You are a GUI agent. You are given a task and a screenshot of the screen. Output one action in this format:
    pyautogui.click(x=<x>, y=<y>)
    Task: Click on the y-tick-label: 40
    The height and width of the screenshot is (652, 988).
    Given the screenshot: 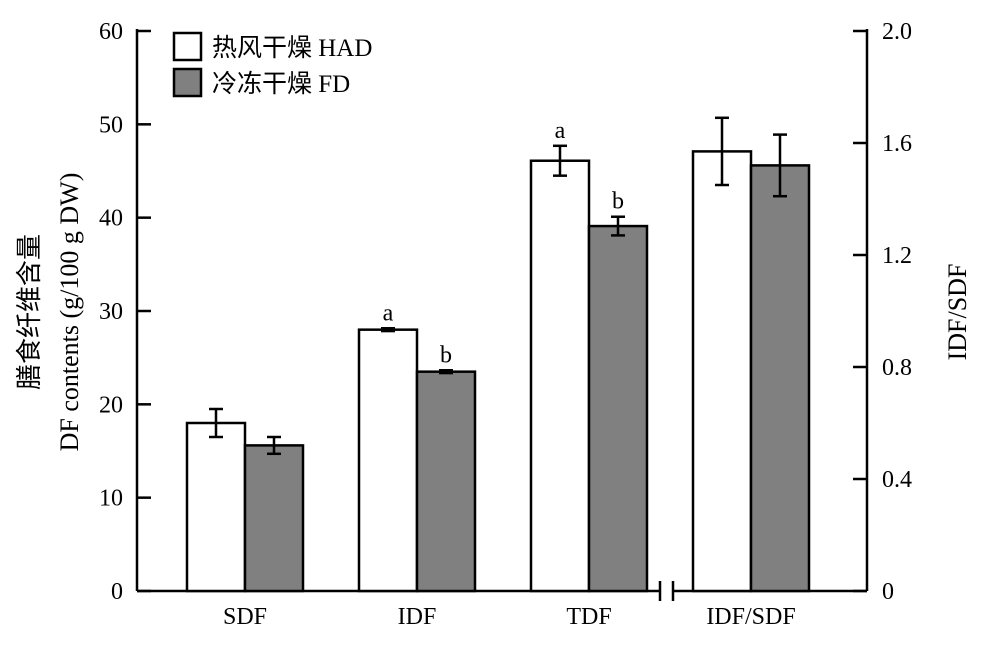 What is the action you would take?
    pyautogui.click(x=111, y=219)
    